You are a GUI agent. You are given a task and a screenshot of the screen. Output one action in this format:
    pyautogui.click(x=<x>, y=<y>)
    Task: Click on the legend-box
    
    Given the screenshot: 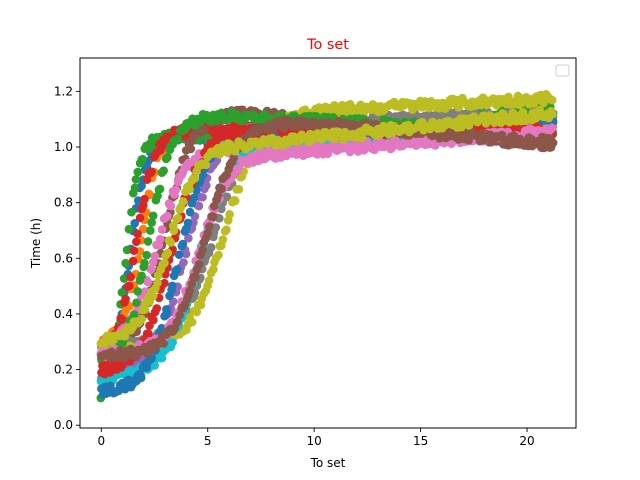 What is the action you would take?
    pyautogui.click(x=562, y=70)
    